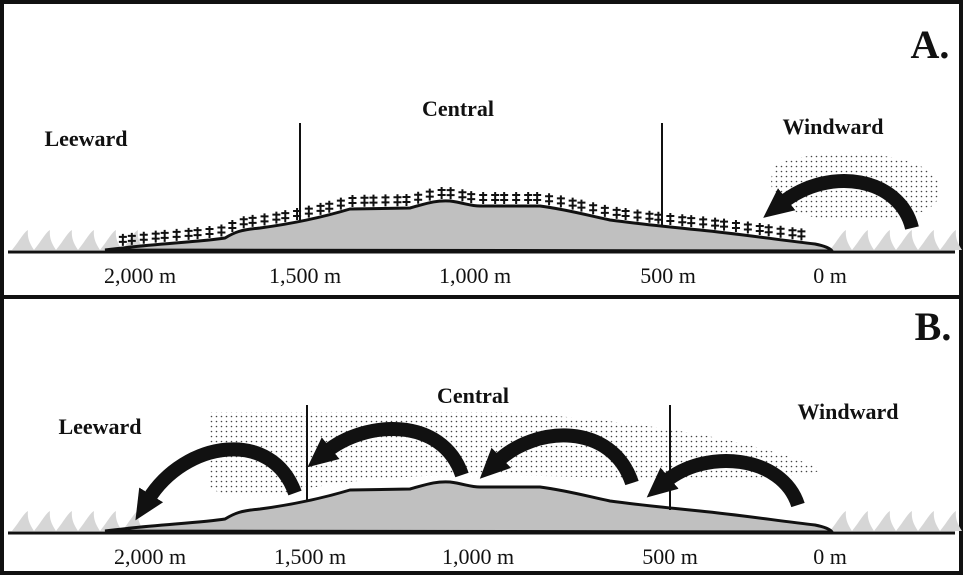  I want to click on panel-label: B., so click(933, 326).